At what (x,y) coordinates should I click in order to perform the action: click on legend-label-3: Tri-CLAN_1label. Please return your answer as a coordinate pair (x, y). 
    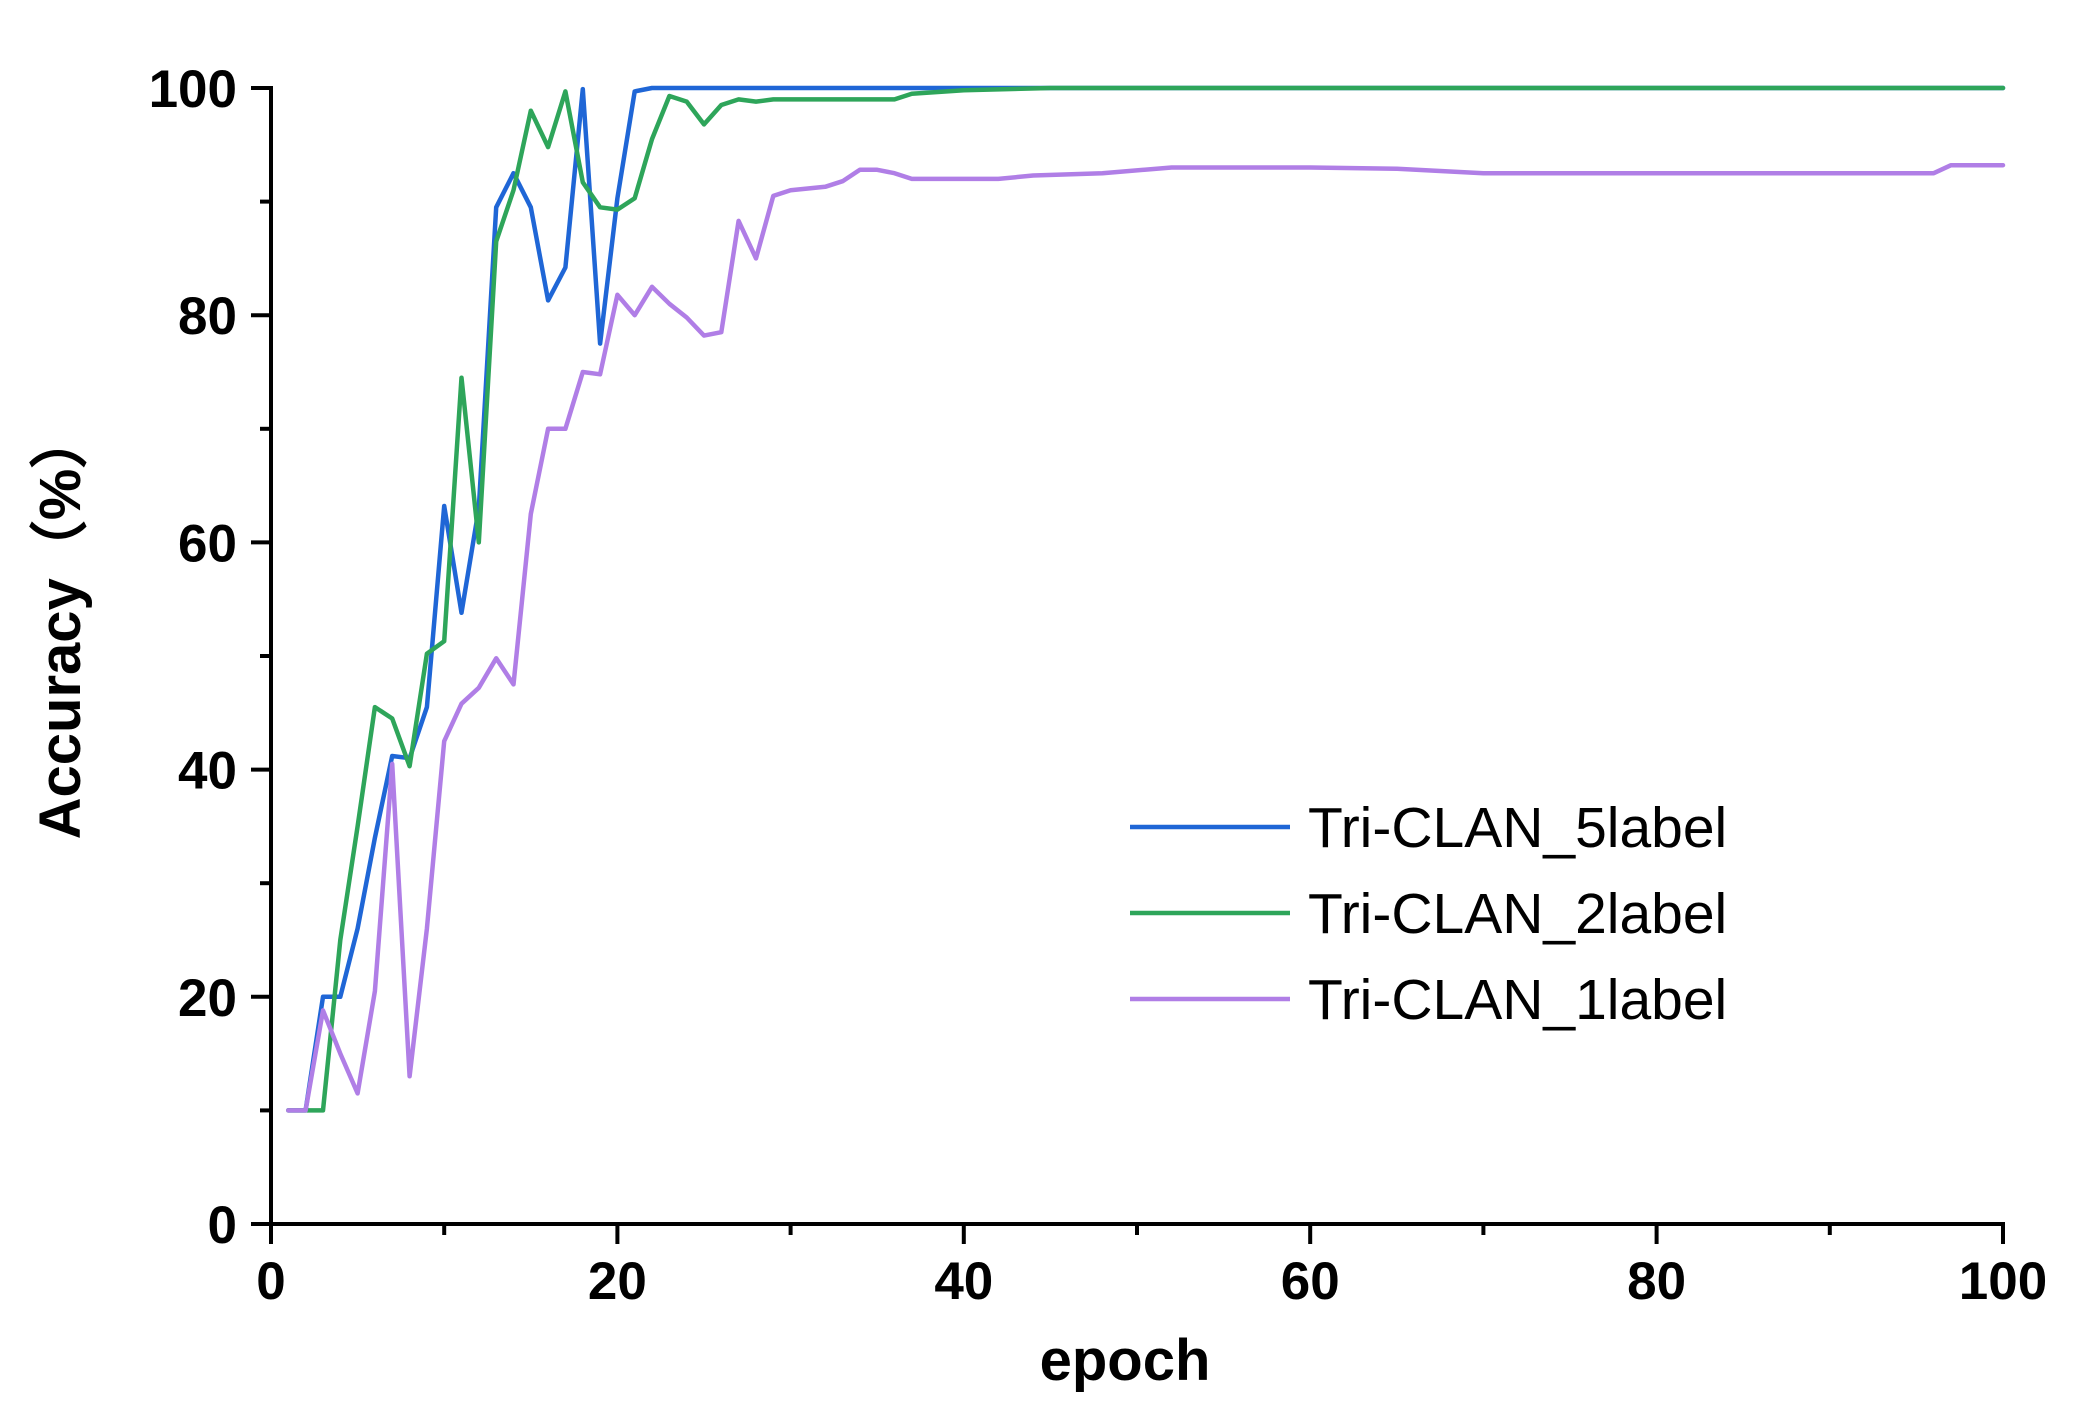
    Looking at the image, I should click on (1517, 1000).